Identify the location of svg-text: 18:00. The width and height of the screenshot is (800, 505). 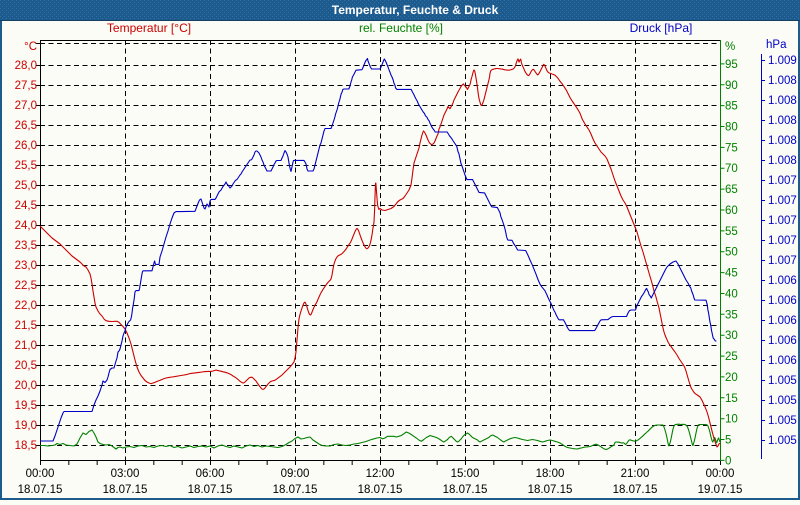
(550, 474).